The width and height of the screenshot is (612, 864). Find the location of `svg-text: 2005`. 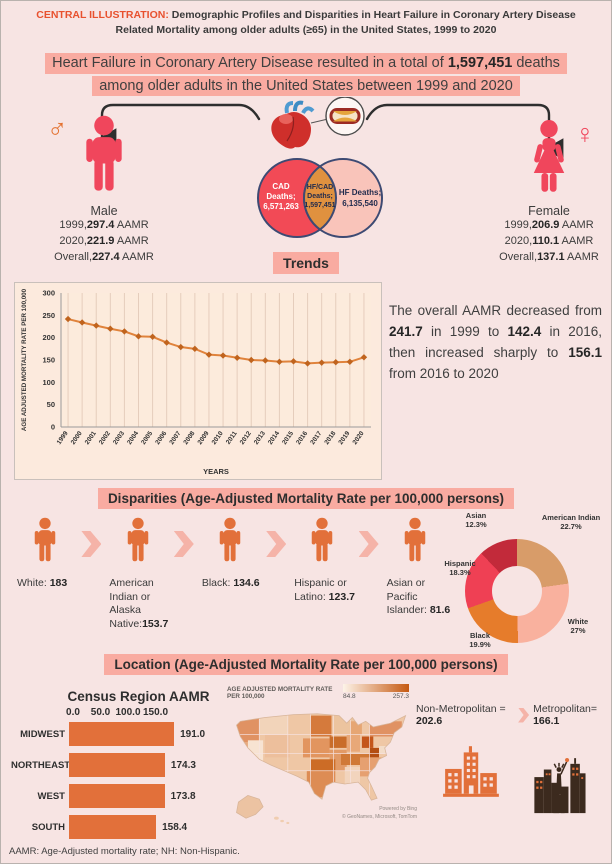

svg-text: 2005 is located at coordinates (147, 438).